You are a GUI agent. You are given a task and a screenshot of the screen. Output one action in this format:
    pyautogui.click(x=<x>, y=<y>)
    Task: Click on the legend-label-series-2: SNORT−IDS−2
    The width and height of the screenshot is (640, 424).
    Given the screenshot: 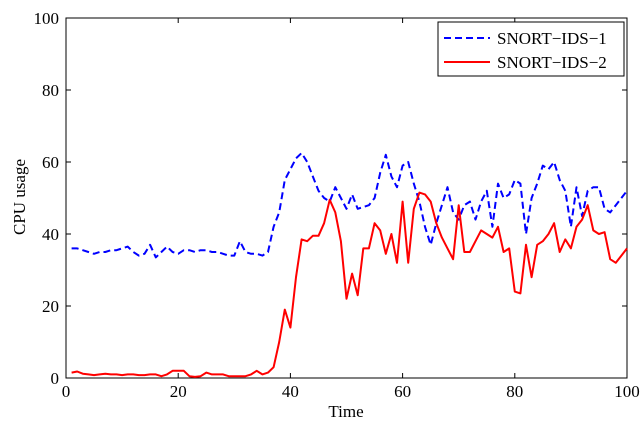 What is the action you would take?
    pyautogui.click(x=552, y=62)
    